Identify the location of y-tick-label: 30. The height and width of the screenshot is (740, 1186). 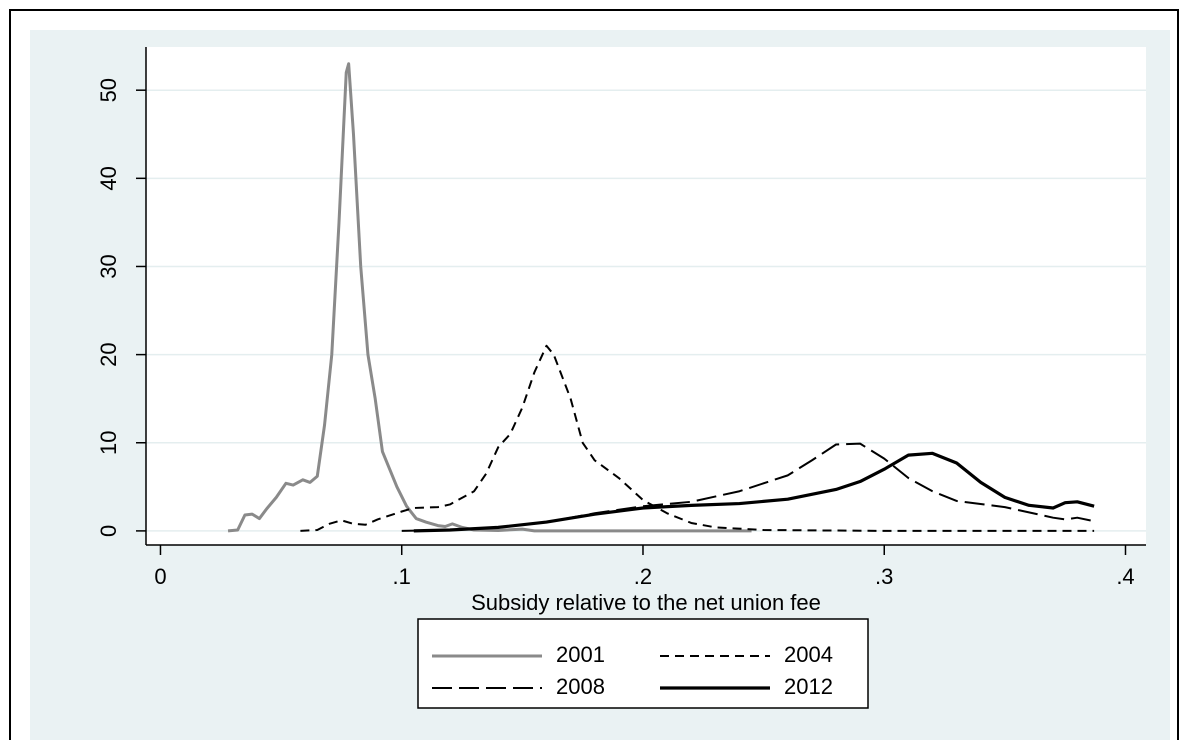
(108, 266).